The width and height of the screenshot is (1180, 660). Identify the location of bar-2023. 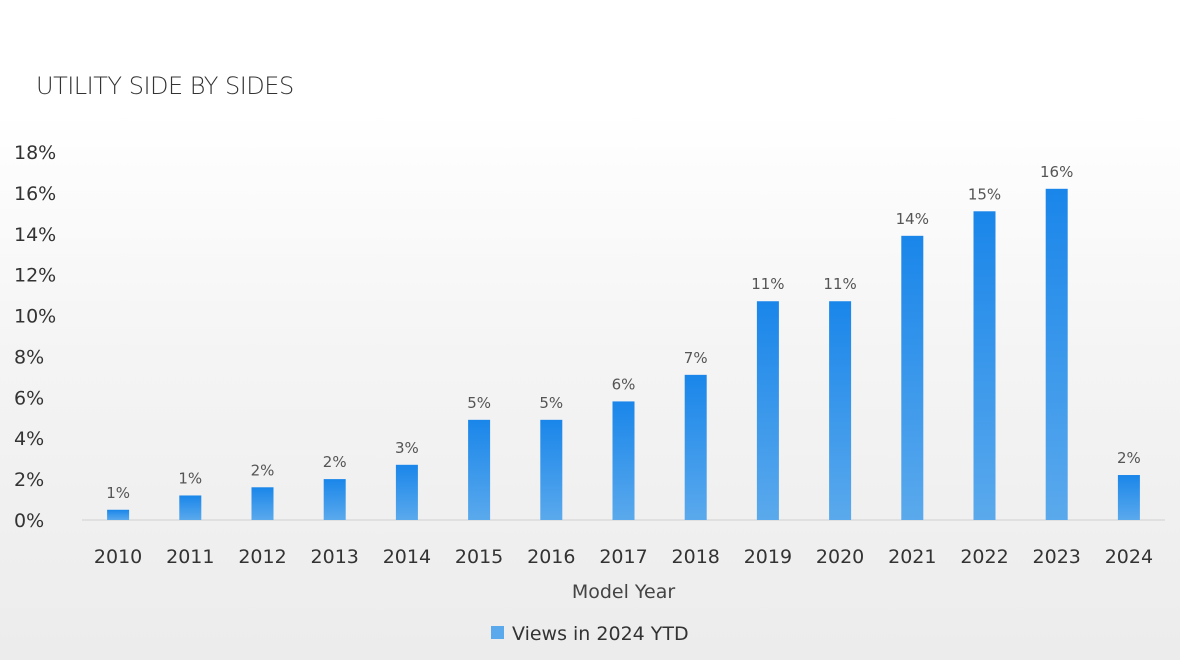
(1056, 354).